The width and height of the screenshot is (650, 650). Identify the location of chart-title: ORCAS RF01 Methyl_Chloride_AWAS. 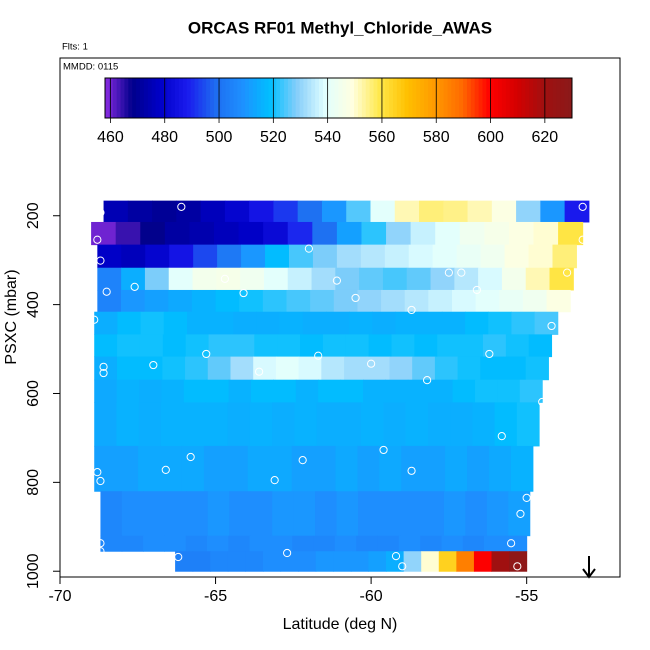
(340, 27).